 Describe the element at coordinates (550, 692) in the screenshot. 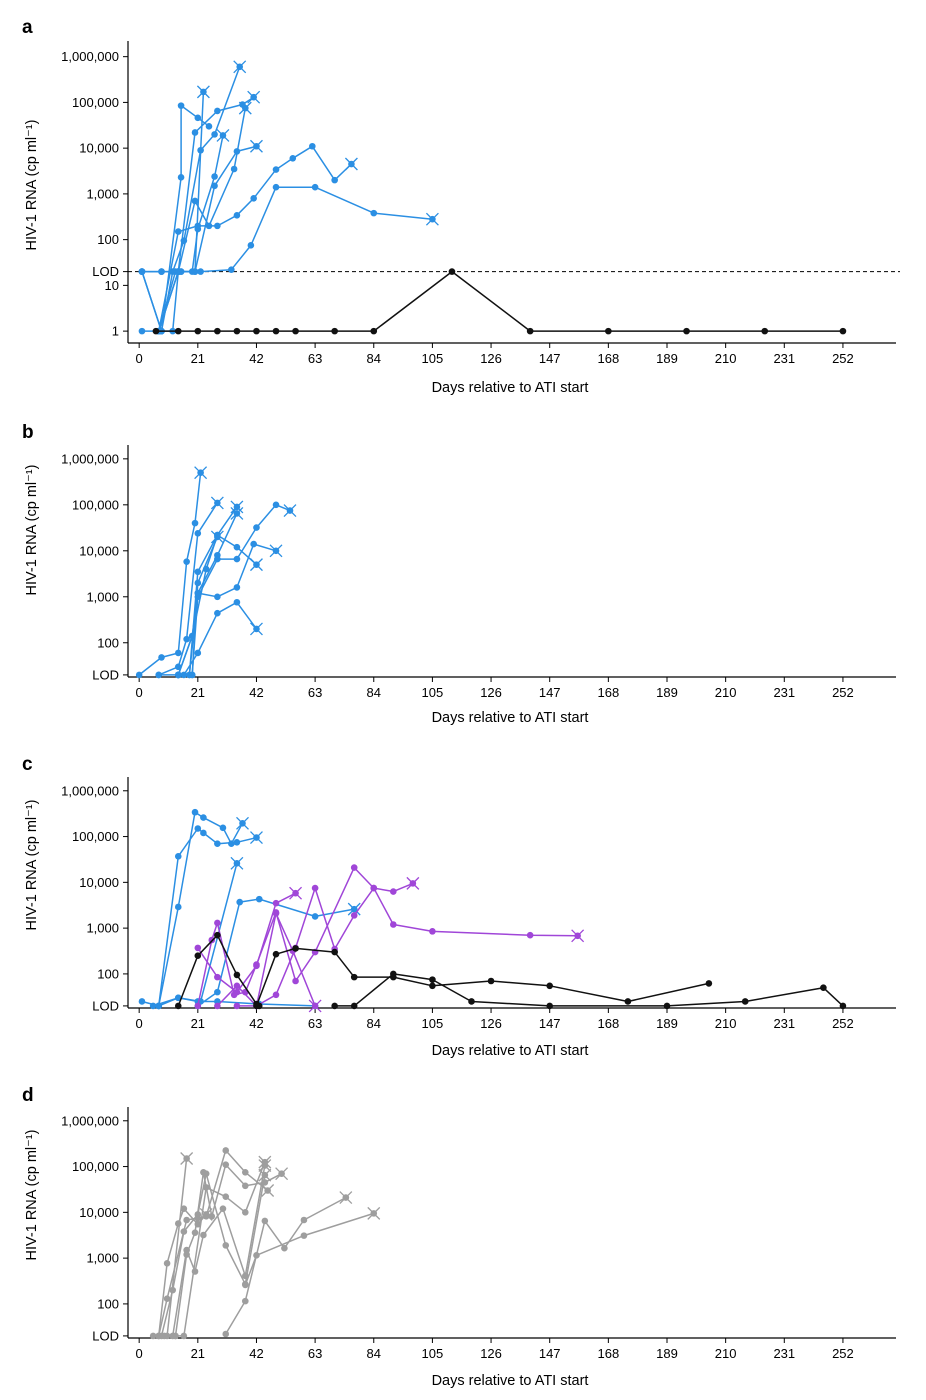

I see `x-tick-label: 147` at that location.